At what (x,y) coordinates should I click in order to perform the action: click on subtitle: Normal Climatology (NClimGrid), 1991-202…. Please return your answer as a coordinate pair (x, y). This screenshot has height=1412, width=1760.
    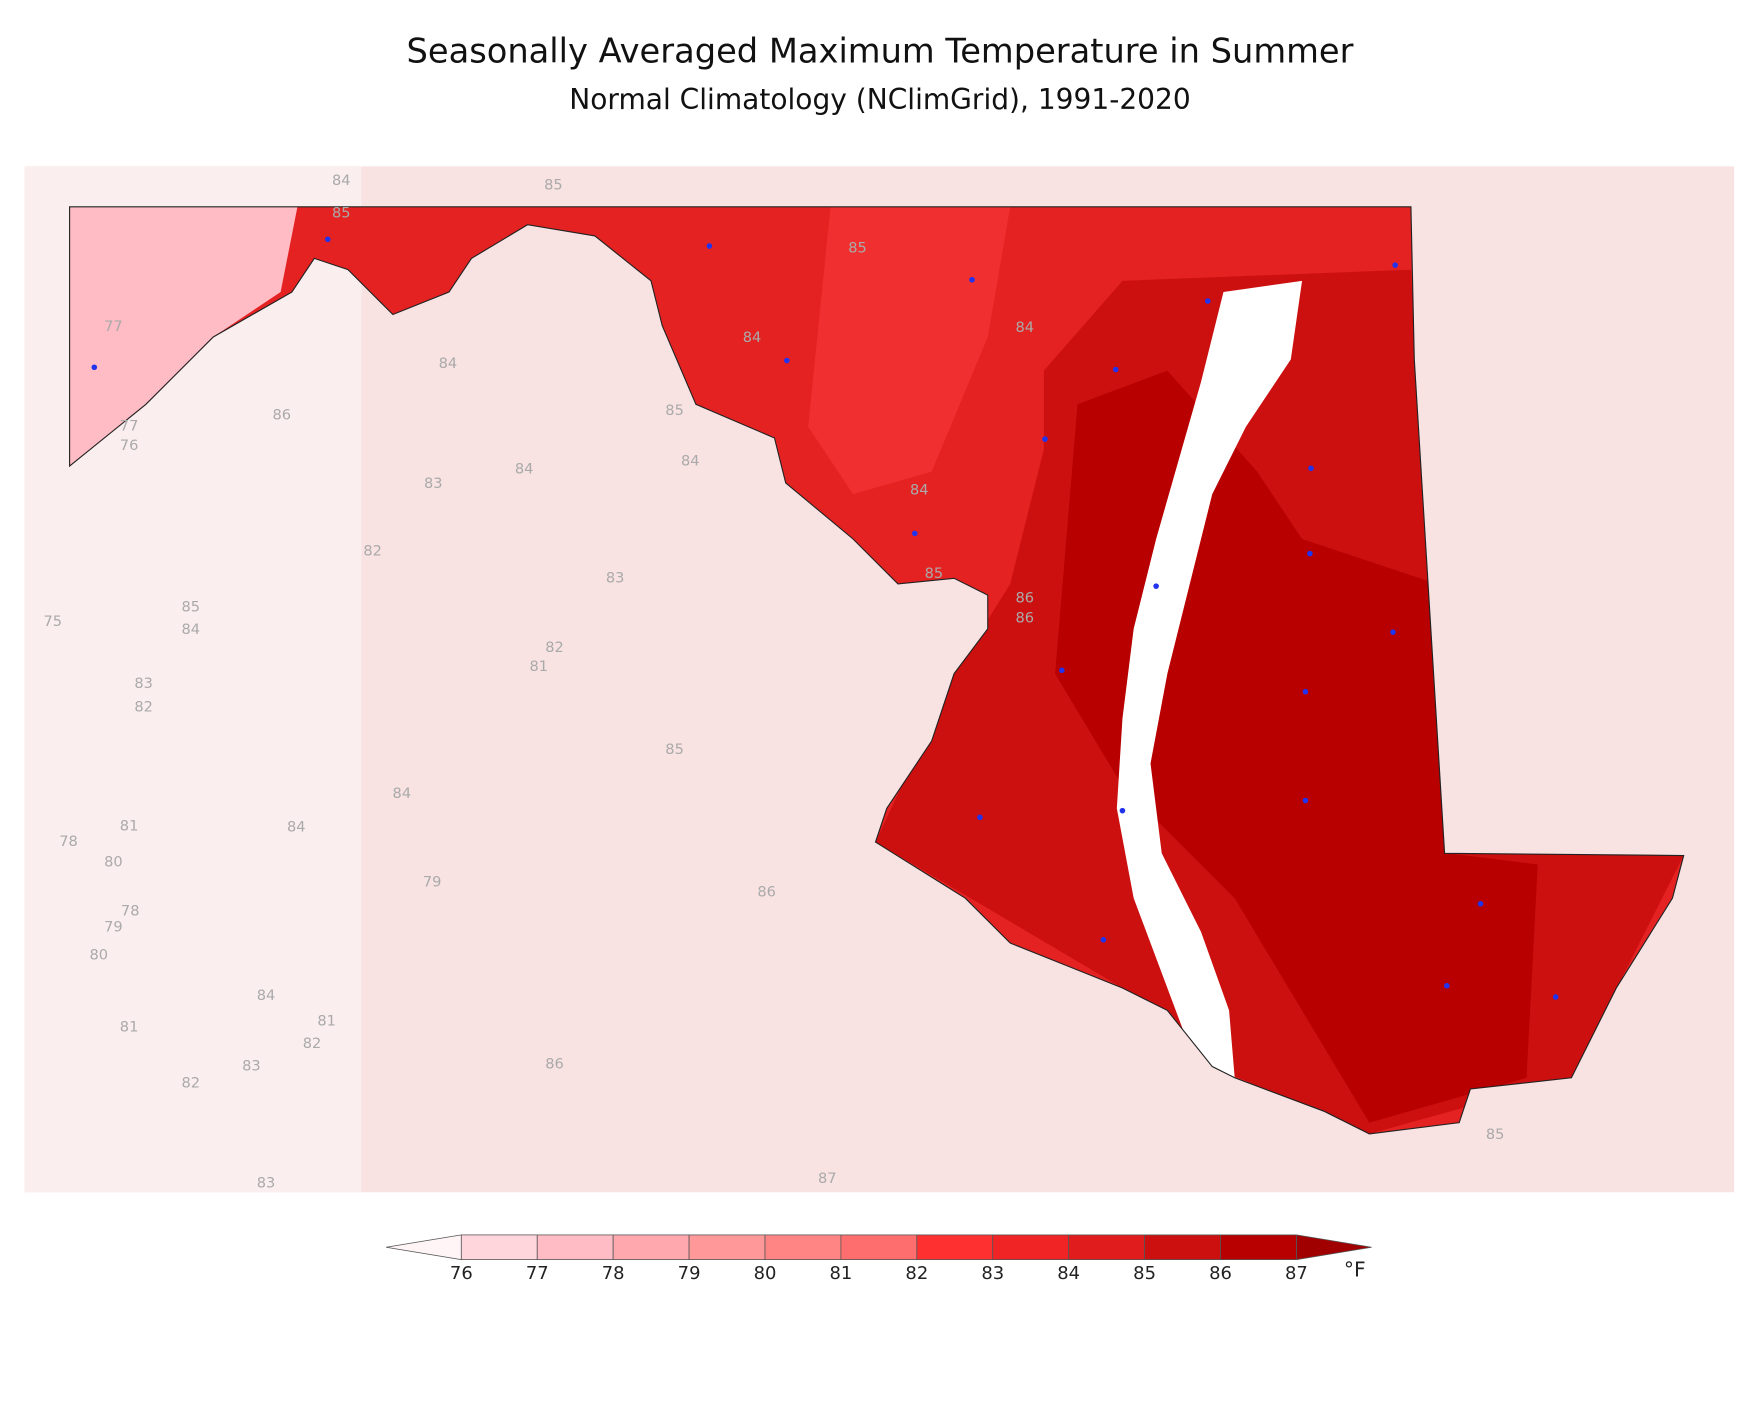
    Looking at the image, I should click on (879, 99).